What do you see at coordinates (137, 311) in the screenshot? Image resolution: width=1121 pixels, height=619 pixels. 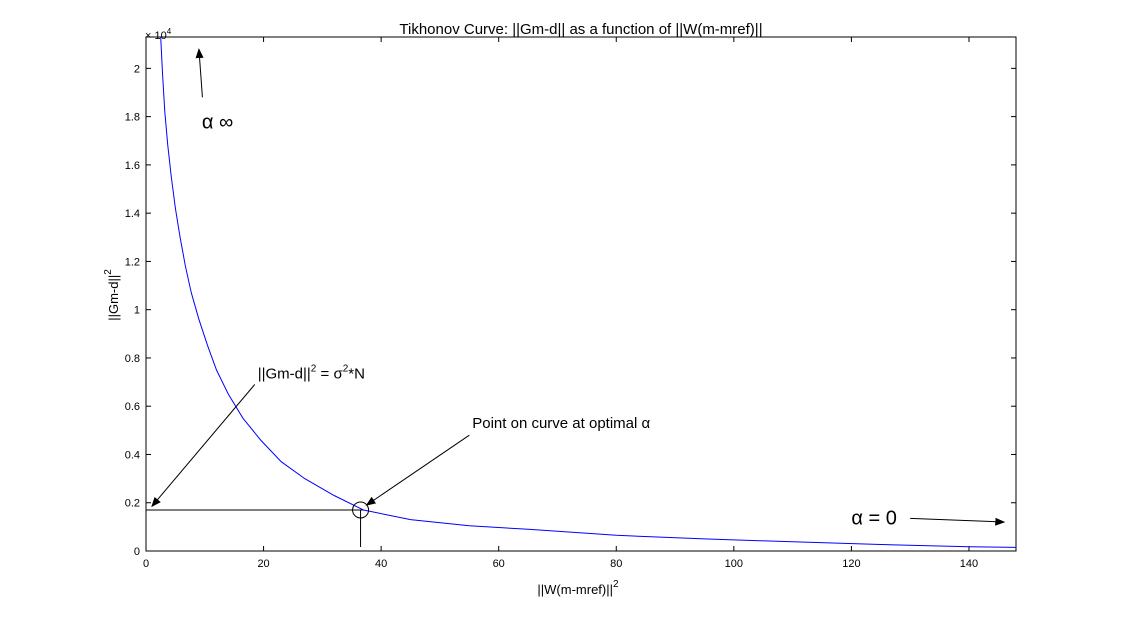 I see `y-tick-label: 1` at bounding box center [137, 311].